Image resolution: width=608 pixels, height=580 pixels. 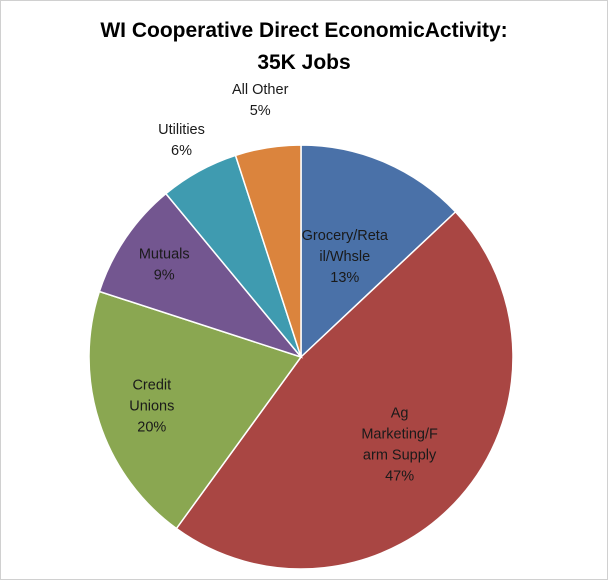 What do you see at coordinates (400, 413) in the screenshot?
I see `pie-slice-label-line: Ag` at bounding box center [400, 413].